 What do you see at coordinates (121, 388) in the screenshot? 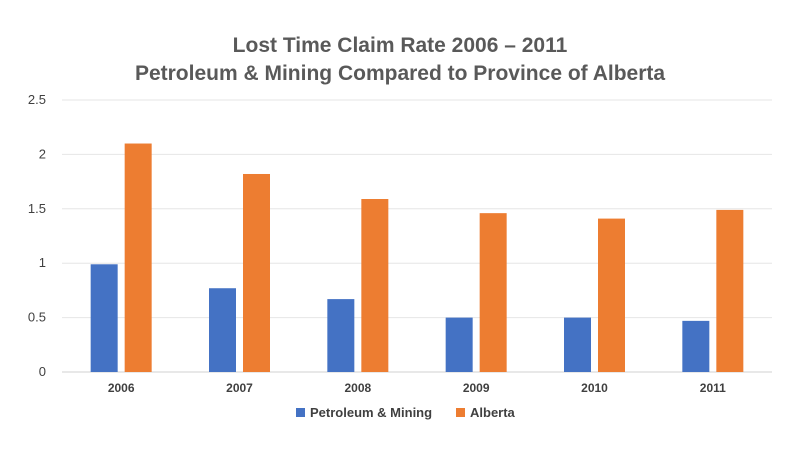
I see `x-tick-label: 2006` at bounding box center [121, 388].